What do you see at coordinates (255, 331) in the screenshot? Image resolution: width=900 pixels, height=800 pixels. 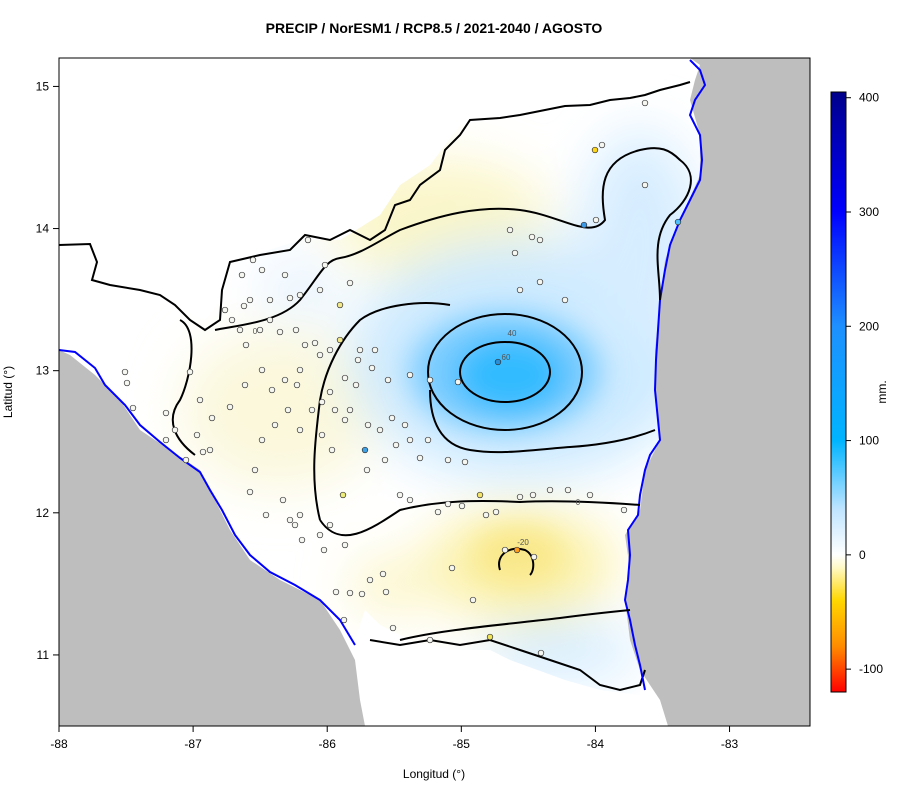 I see `contour-label-0-west: 0` at bounding box center [255, 331].